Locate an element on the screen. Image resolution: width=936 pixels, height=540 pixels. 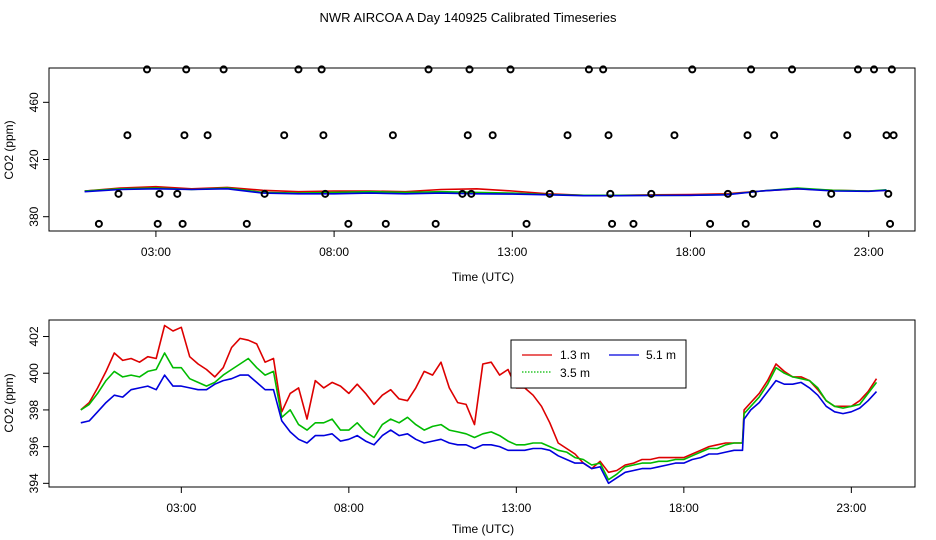
top-x-axis: 03:00 08:00 13:00 18:00 23:00 is located at coordinates (512, 245).